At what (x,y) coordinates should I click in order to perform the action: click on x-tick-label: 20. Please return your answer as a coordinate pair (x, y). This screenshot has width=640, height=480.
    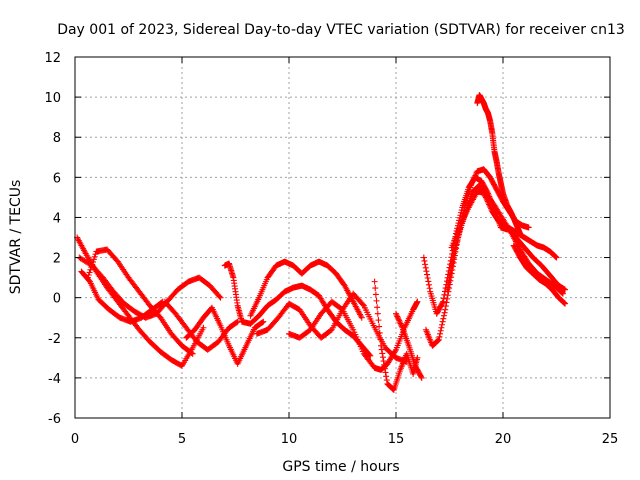
    Looking at the image, I should click on (503, 439).